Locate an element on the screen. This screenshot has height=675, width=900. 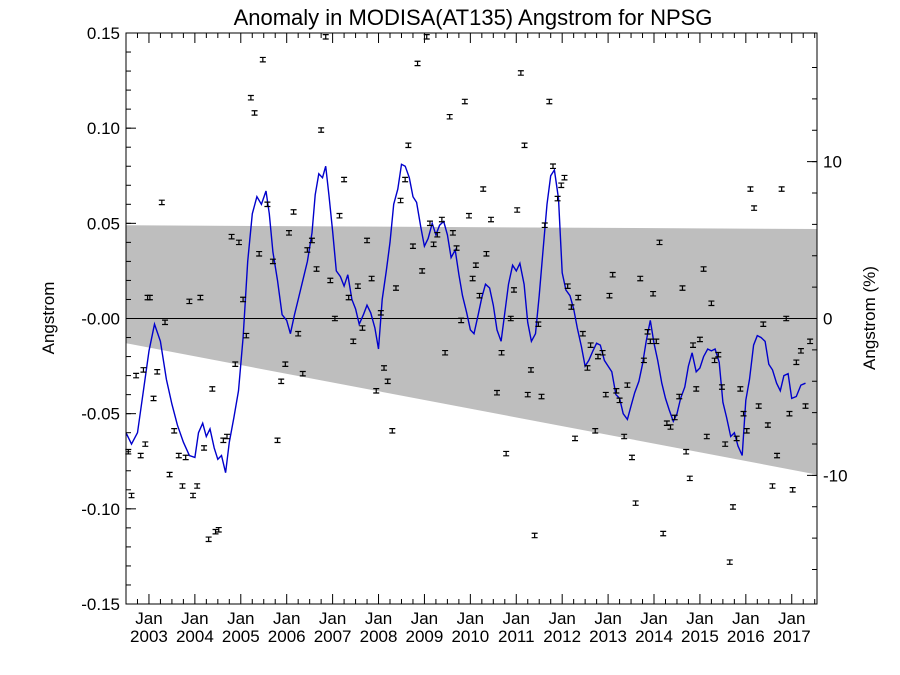
x-tick-month-1: Jan is located at coordinates (194, 618).